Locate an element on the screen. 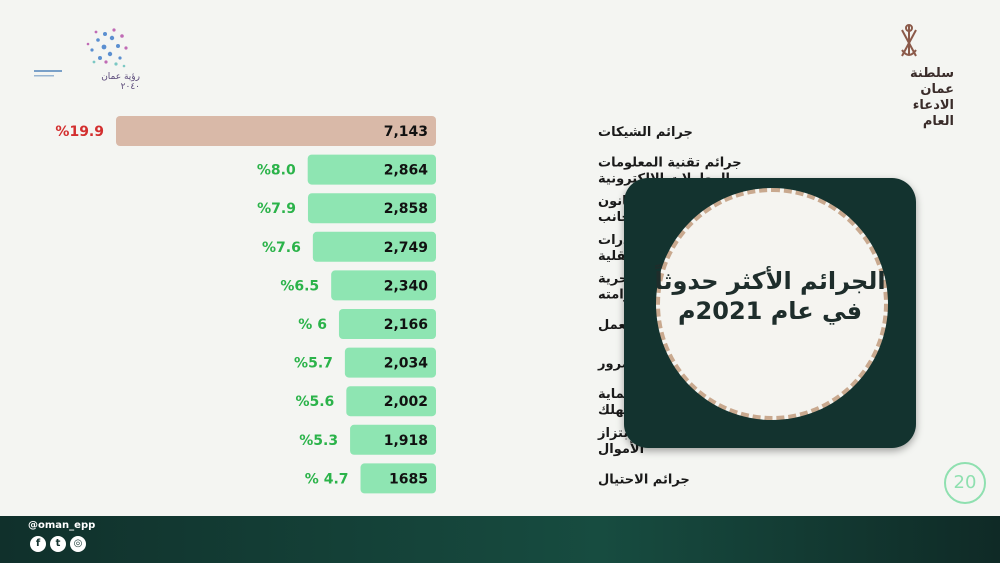 The height and width of the screenshot is (563, 1000). title-circle is located at coordinates (772, 304).